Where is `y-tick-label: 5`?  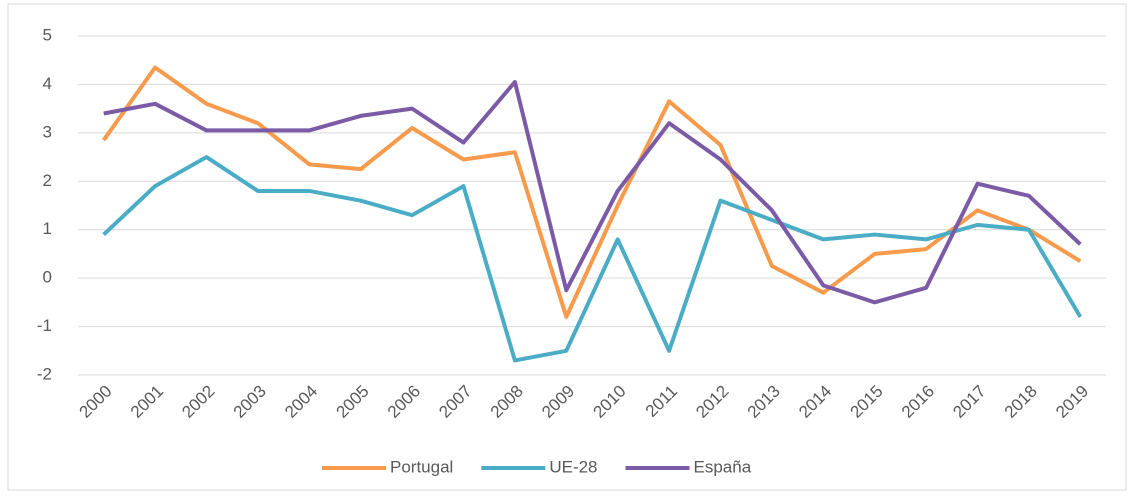 y-tick-label: 5 is located at coordinates (47, 34).